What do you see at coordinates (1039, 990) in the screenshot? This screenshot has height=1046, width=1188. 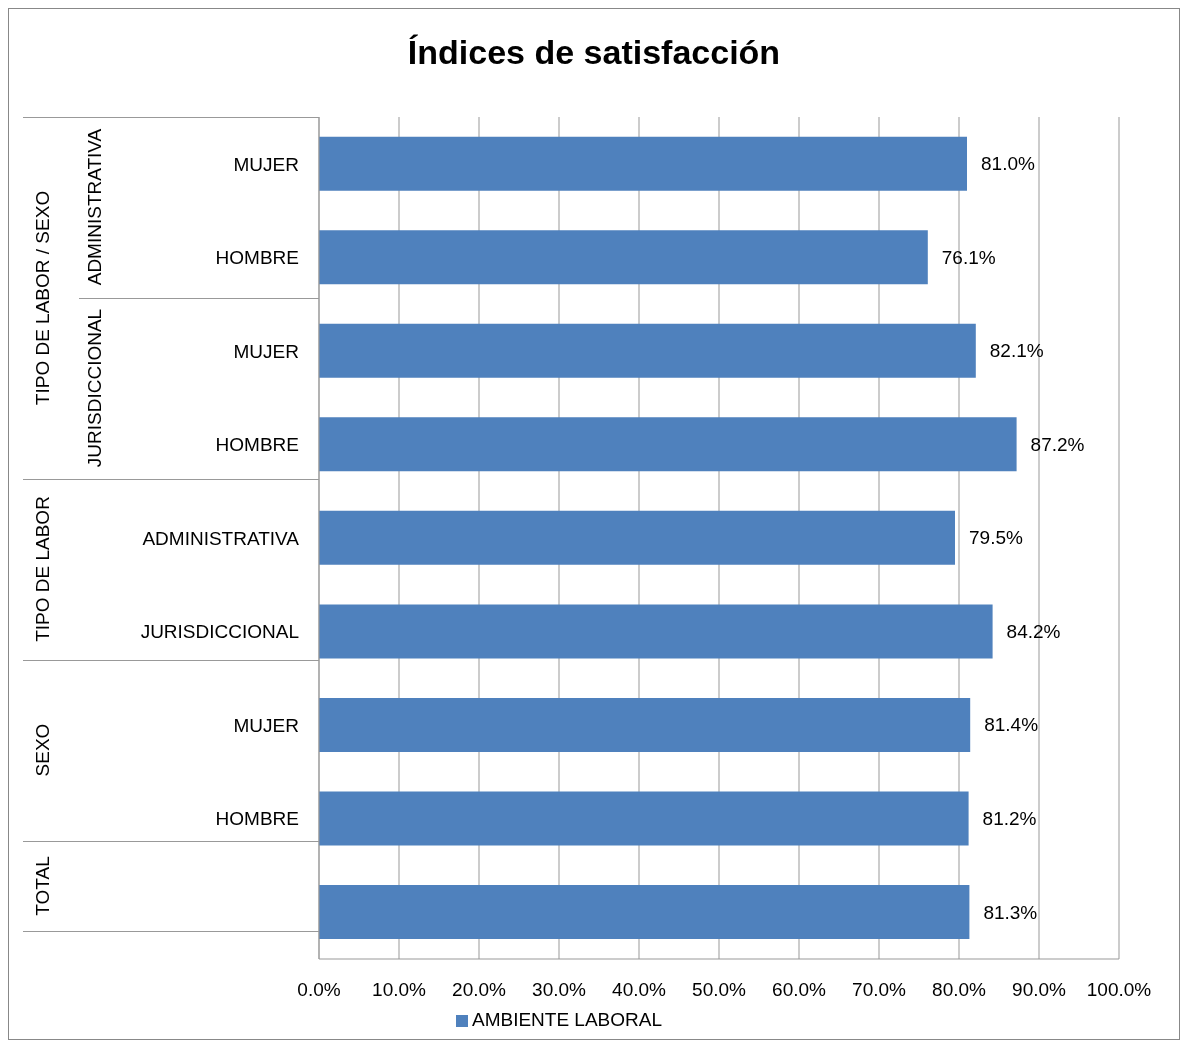 I see `x-tick-label: 90.0%` at bounding box center [1039, 990].